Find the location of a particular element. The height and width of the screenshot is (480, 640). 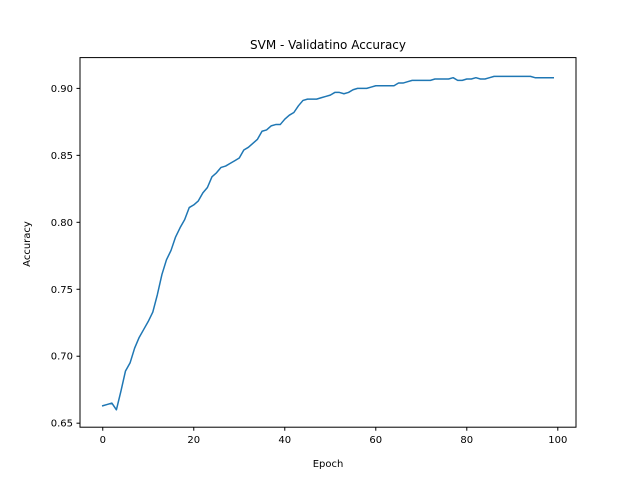

y-tick-label: 0.90 is located at coordinates (62, 89).